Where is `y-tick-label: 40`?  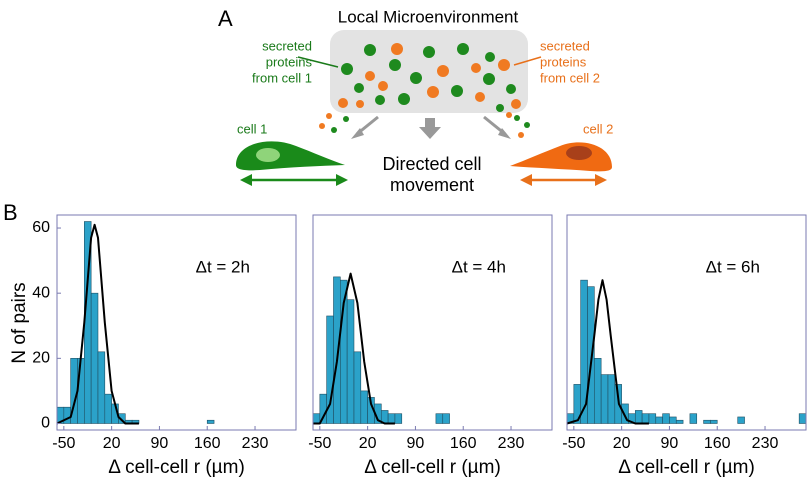
y-tick-label: 40 is located at coordinates (41, 292).